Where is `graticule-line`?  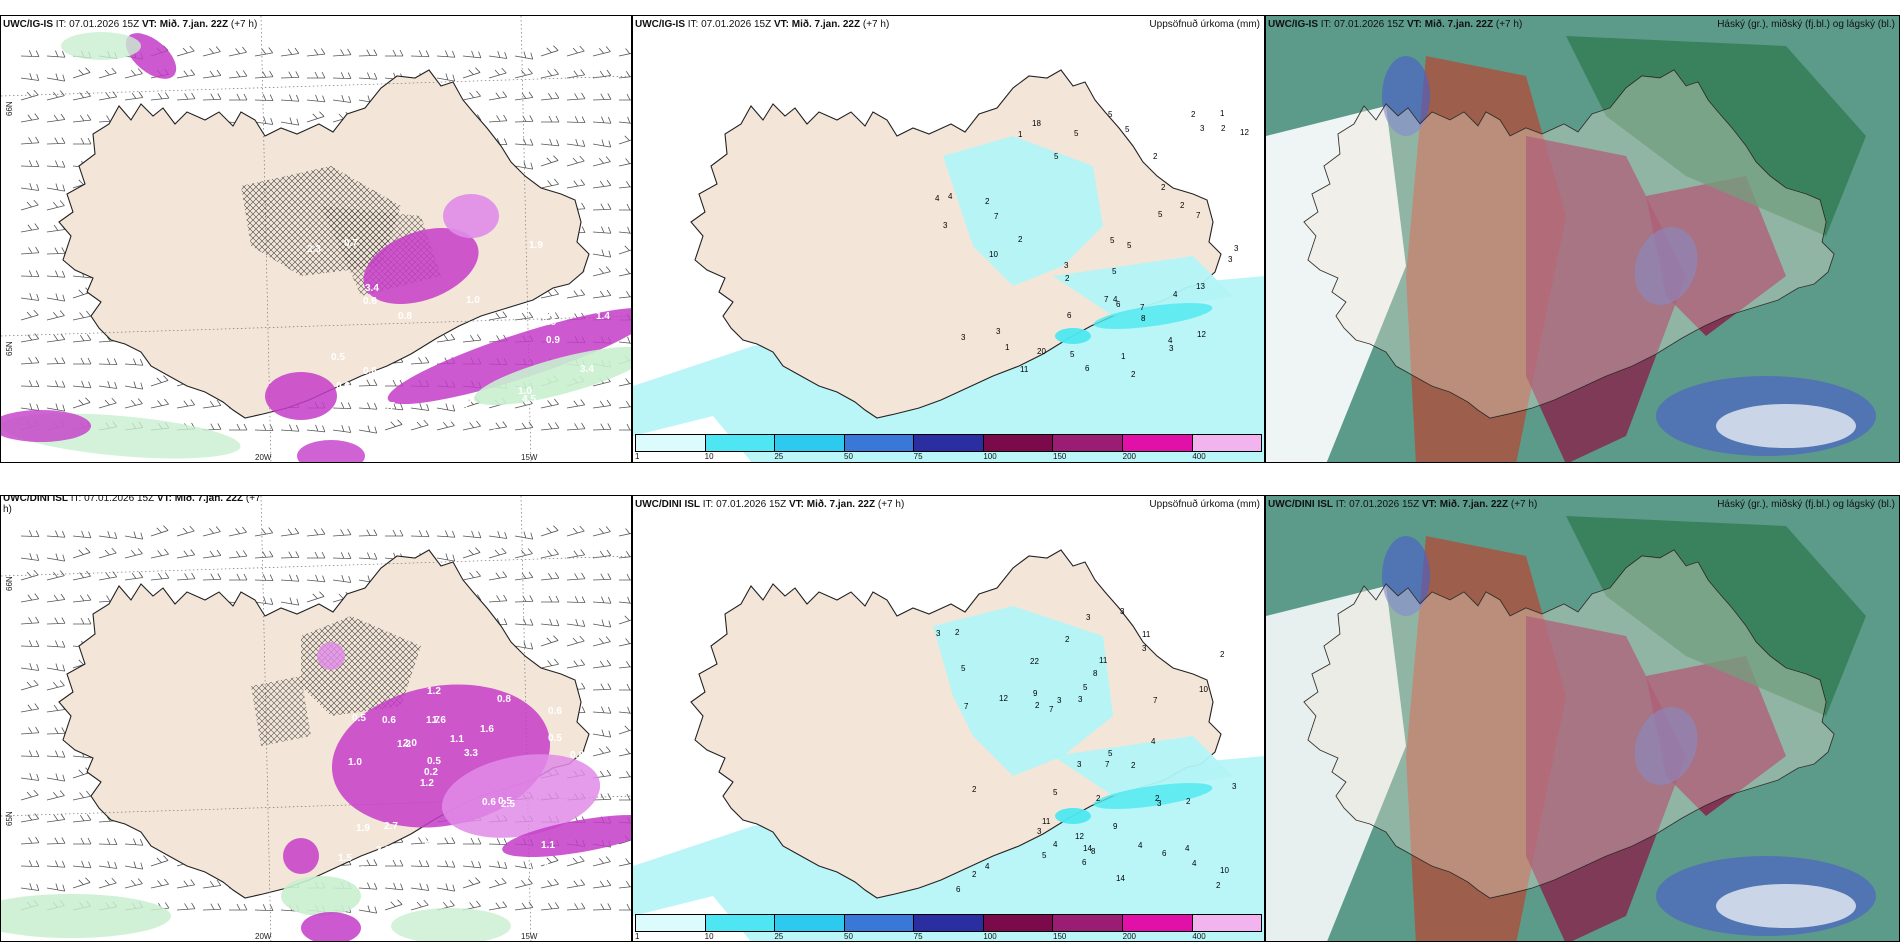
graticule-line is located at coordinates (316, 86).